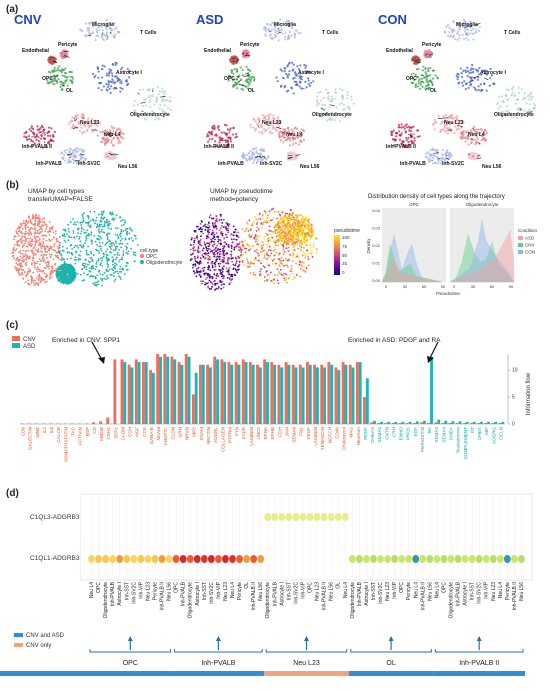 This screenshot has height=691, width=550. I want to click on cluster-label: OL, so click(69, 91).